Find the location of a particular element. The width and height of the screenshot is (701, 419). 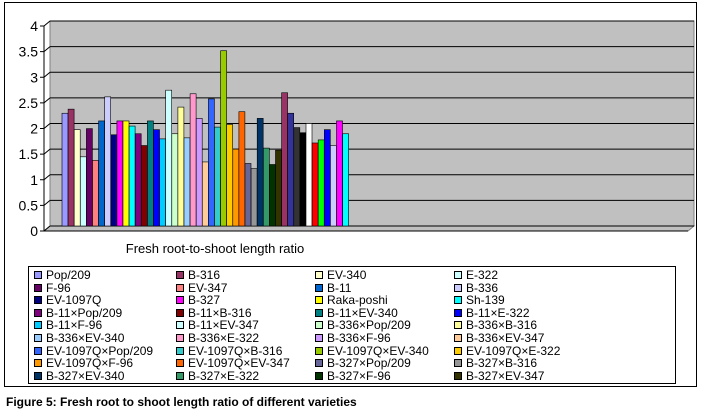

legend-label: EV-1097Q×E-322 is located at coordinates (513, 350).